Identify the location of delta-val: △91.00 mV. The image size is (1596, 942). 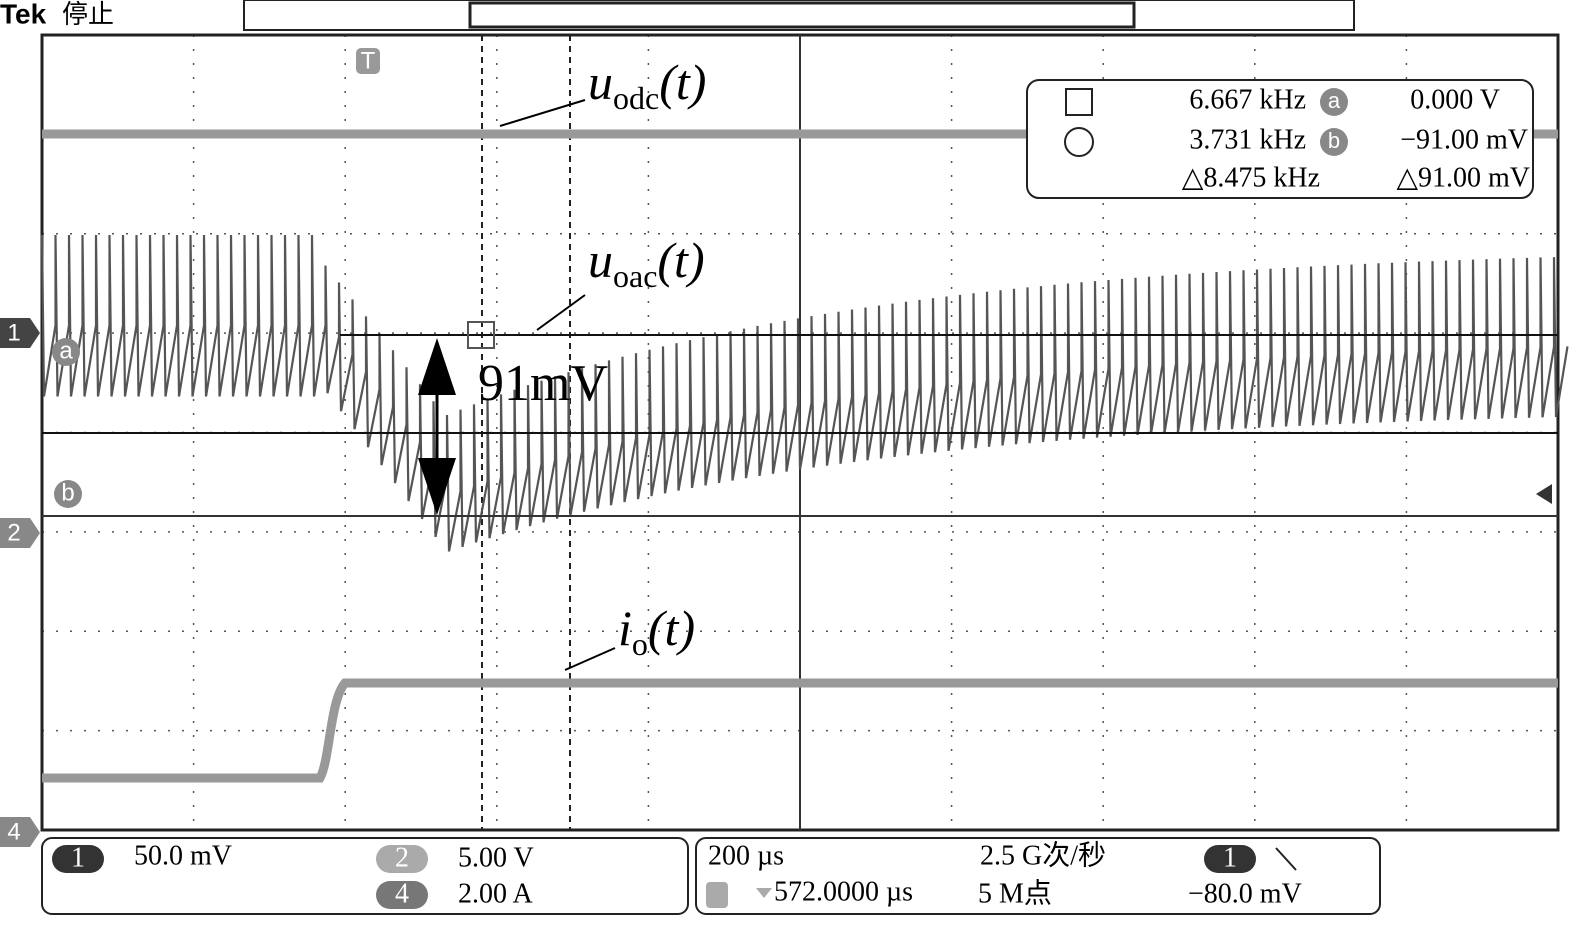
(1463, 177).